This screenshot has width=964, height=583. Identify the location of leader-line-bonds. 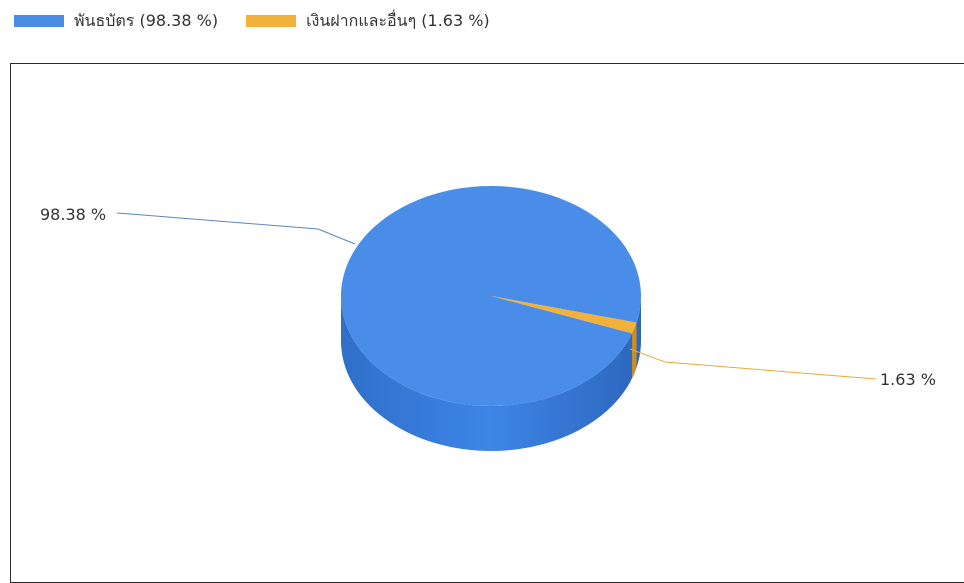
(217, 221).